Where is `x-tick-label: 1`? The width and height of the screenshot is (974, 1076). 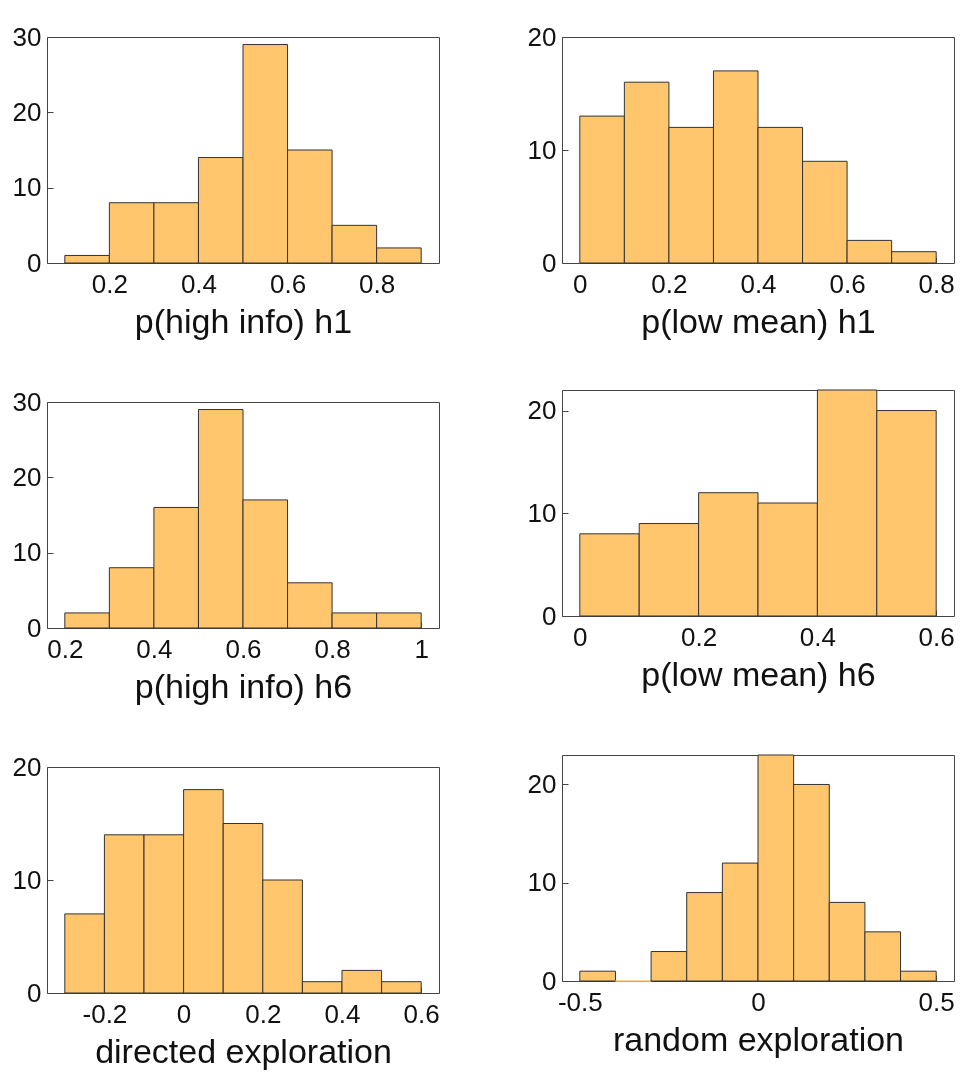
x-tick-label: 1 is located at coordinates (421, 648).